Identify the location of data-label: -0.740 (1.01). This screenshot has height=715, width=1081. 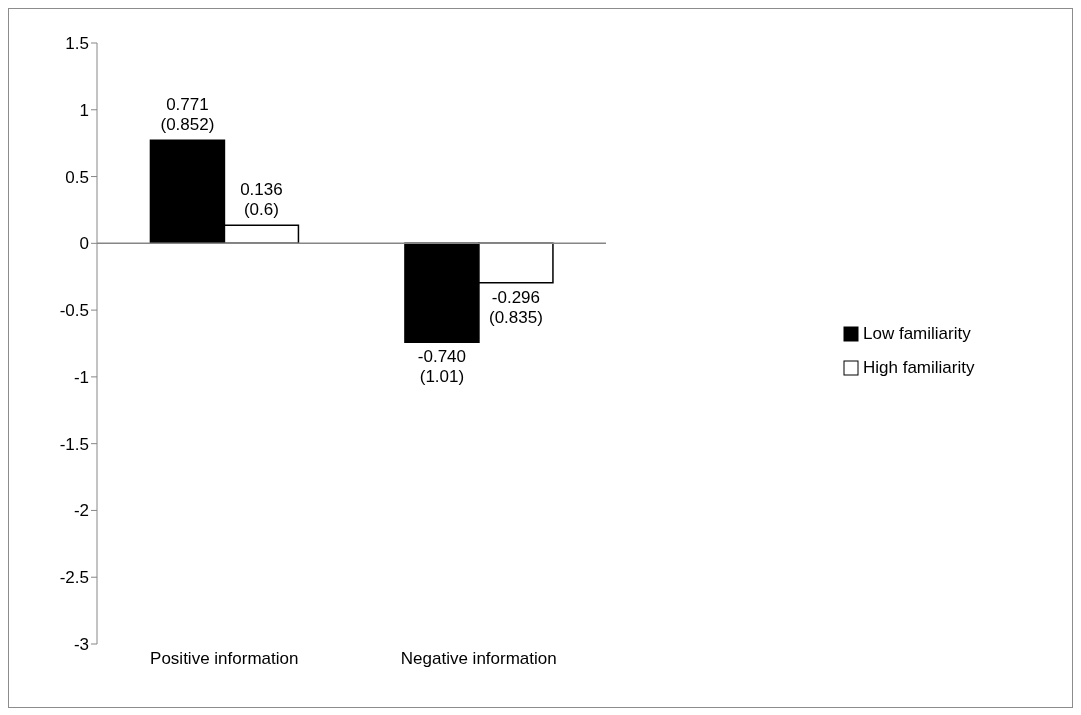
(442, 367).